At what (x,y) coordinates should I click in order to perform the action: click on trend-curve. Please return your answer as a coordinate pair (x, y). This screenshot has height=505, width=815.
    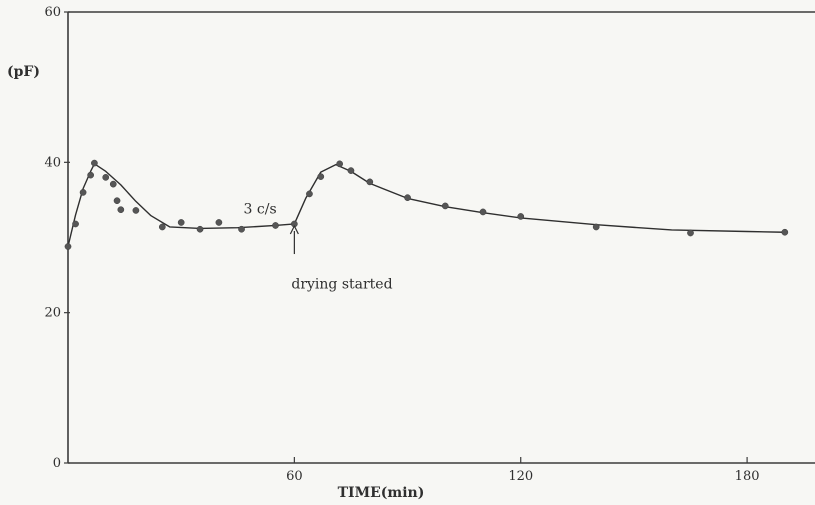
    Looking at the image, I should click on (426, 205).